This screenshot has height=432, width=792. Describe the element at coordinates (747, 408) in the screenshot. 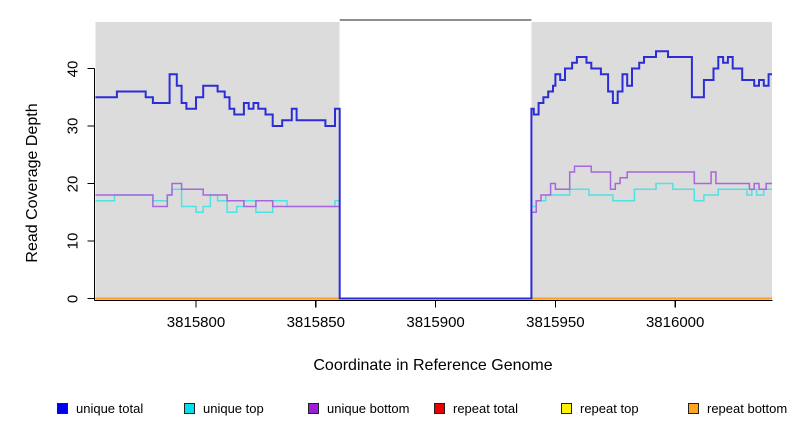

I see `legend-label: repeat bottom` at that location.